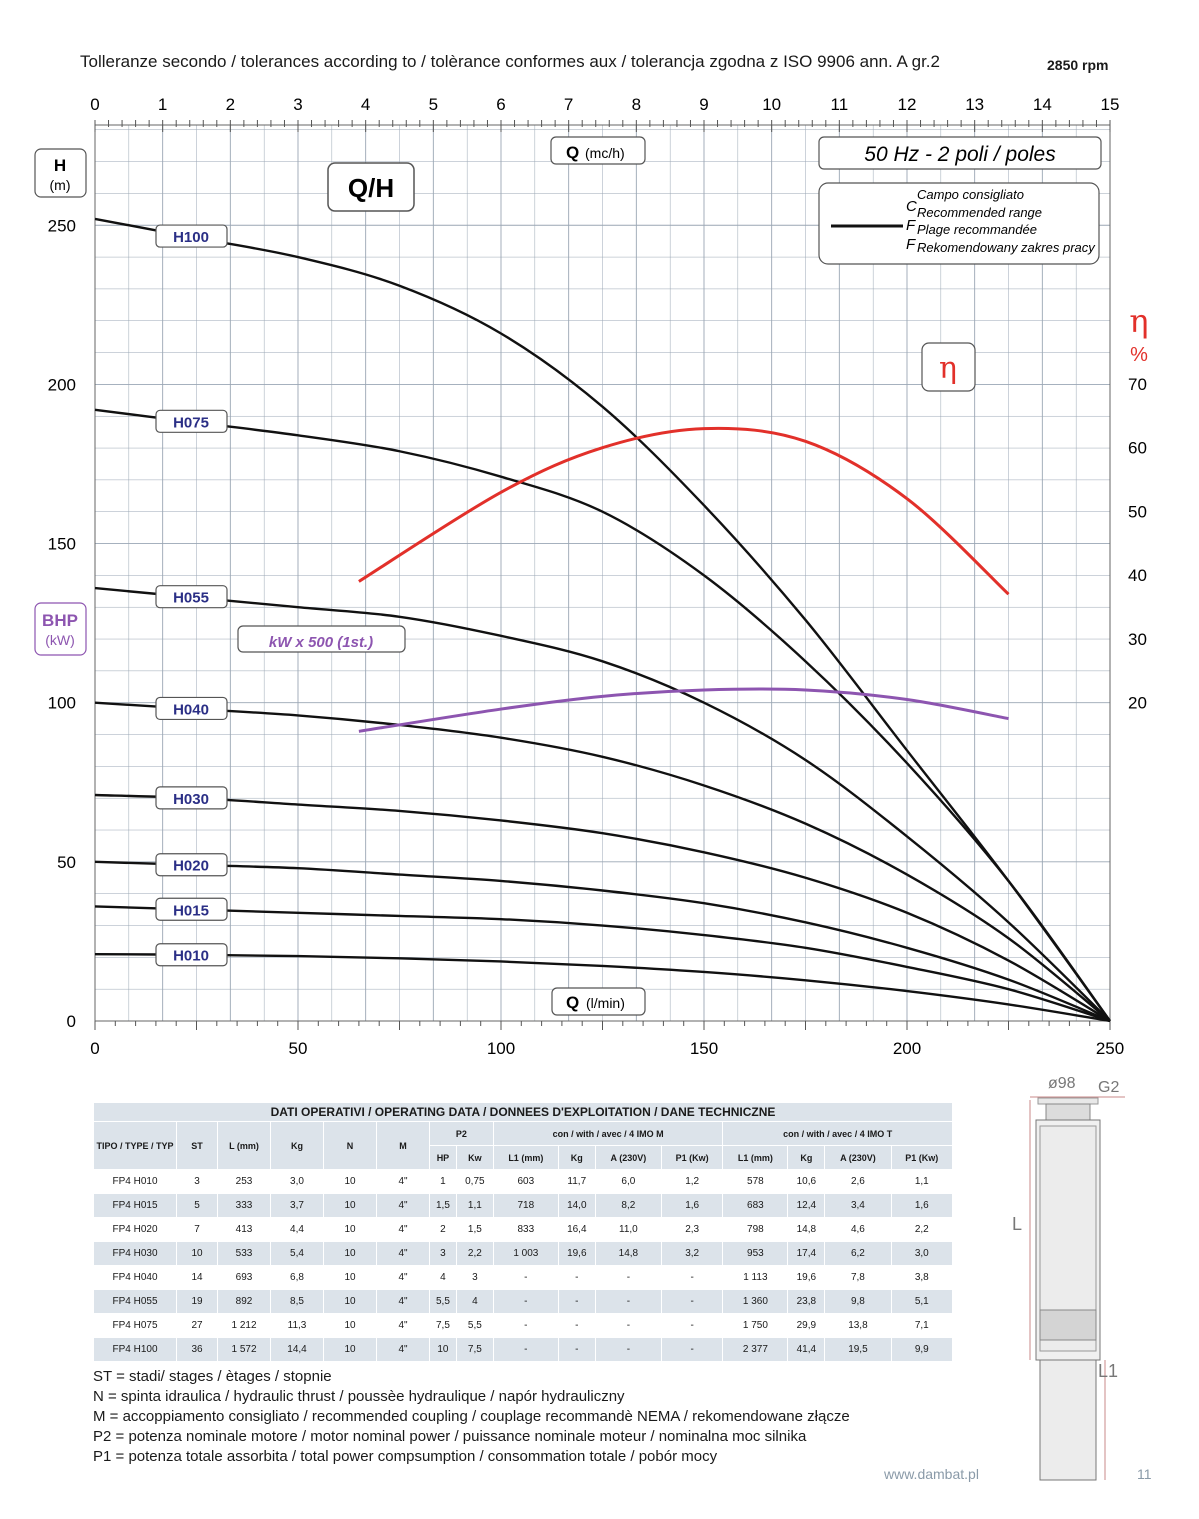  What do you see at coordinates (1078, 65) in the screenshot?
I see `rpm-label: 2850 rpm` at bounding box center [1078, 65].